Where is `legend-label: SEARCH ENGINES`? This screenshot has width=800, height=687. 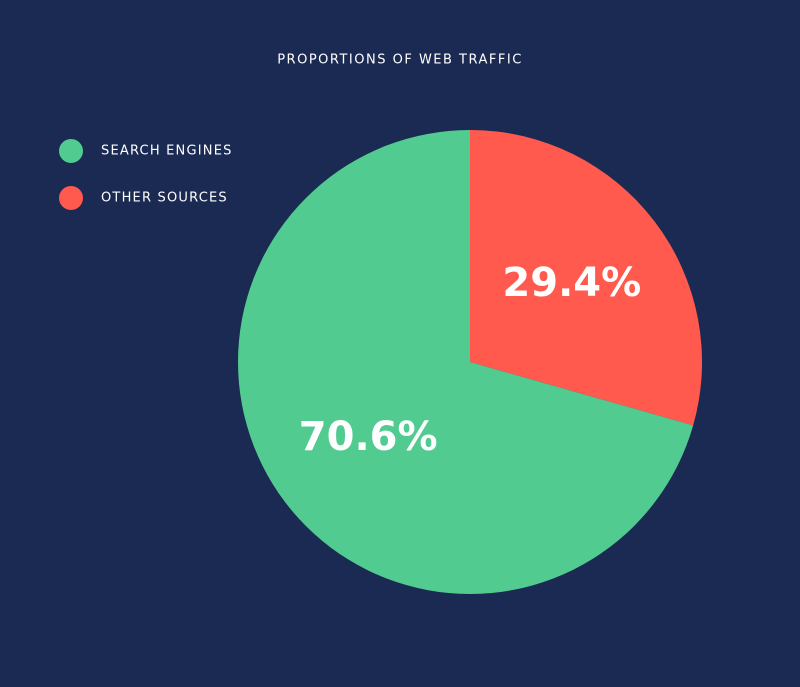
legend-label: SEARCH ENGINES is located at coordinates (167, 151).